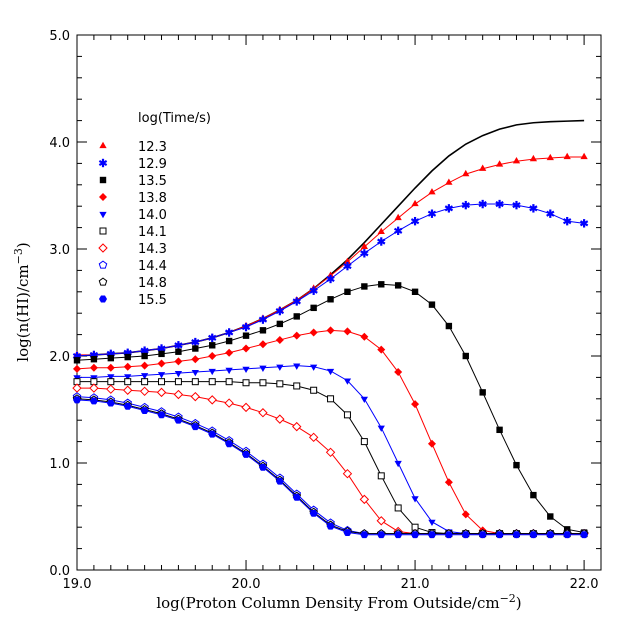  I want to click on y-tick-label: 2.0, so click(59, 357).